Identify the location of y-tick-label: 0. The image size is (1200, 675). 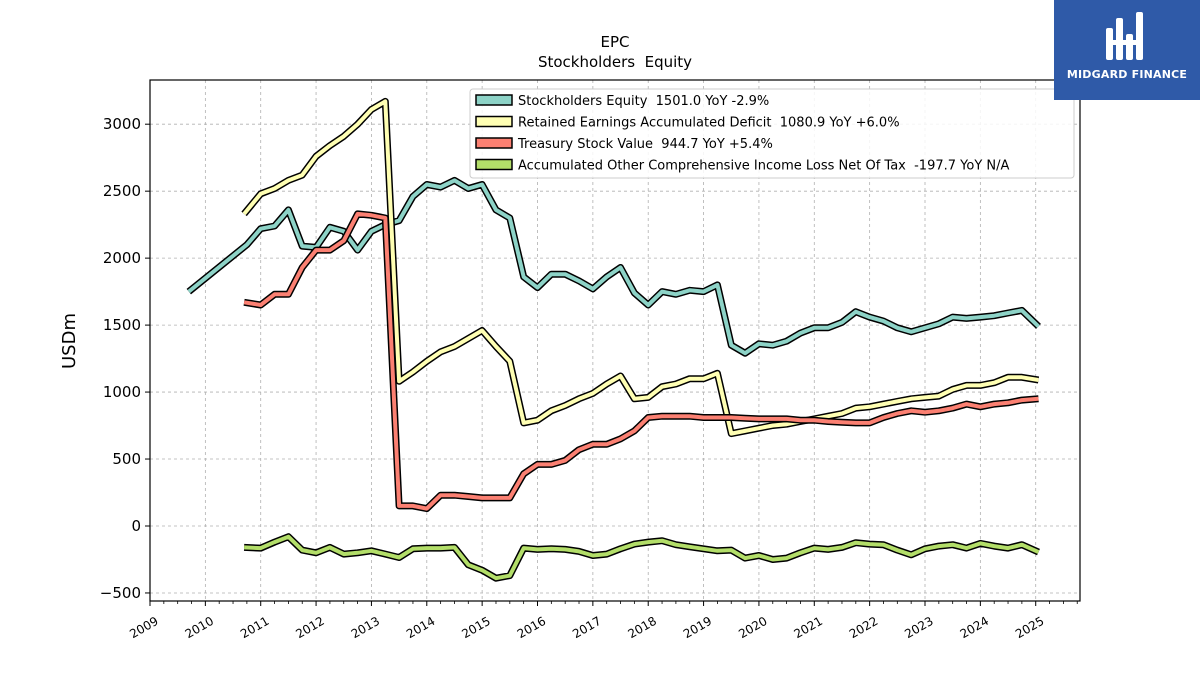
(136, 526).